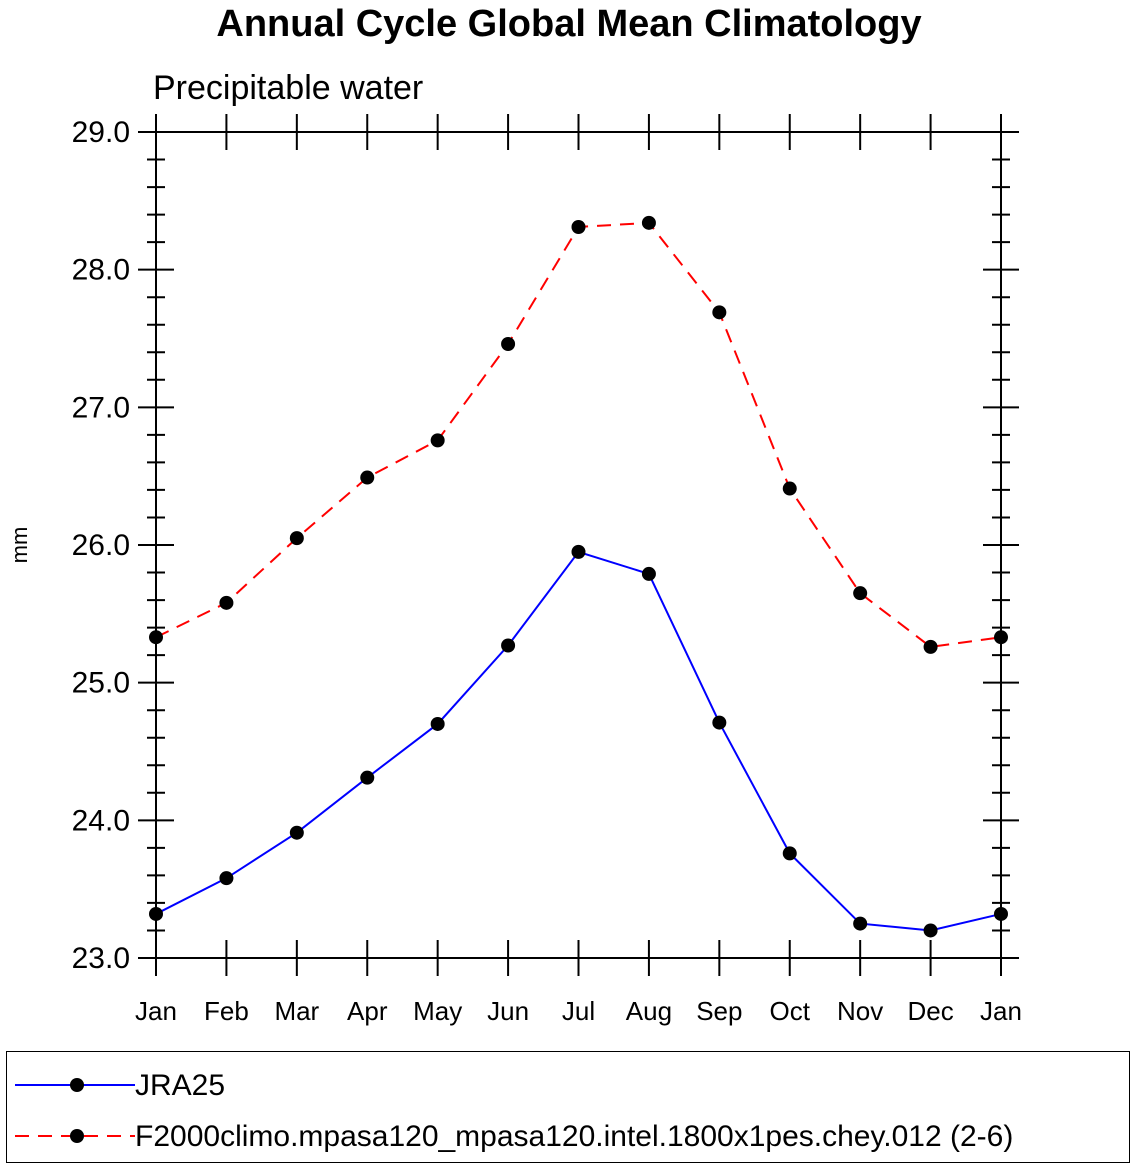 The height and width of the screenshot is (1170, 1138). What do you see at coordinates (790, 1011) in the screenshot?
I see `x-tick-label: Oct` at bounding box center [790, 1011].